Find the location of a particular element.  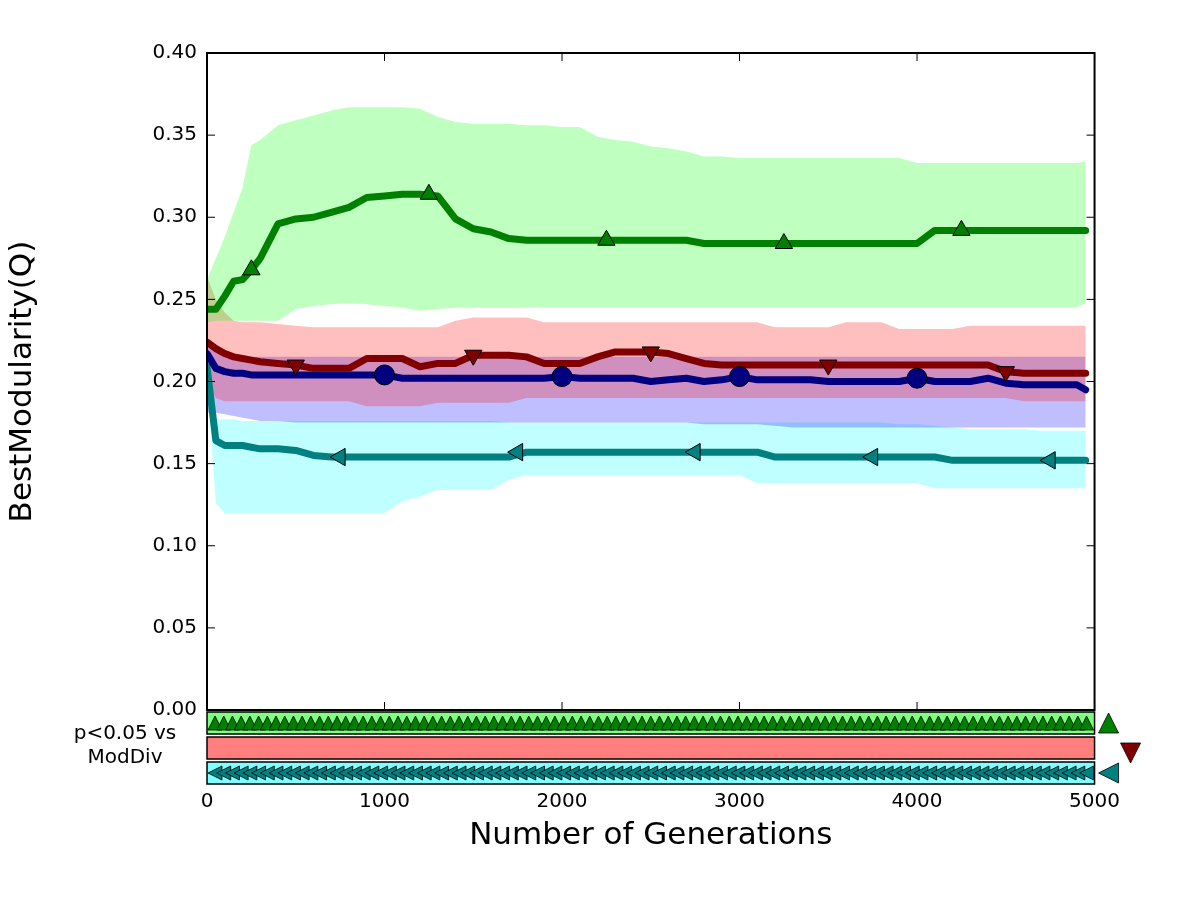

x-tick-label: 2000 is located at coordinates (562, 800).